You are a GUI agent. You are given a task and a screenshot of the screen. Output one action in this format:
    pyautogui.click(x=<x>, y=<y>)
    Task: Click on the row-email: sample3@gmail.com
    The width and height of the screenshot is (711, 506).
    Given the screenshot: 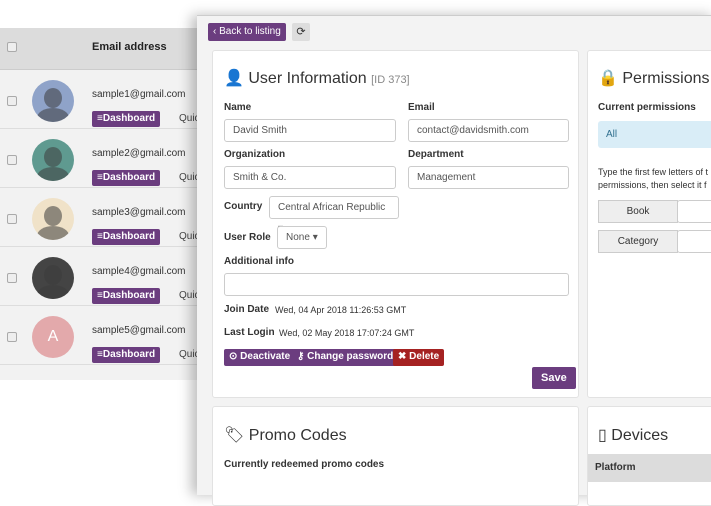 What is the action you would take?
    pyautogui.click(x=139, y=212)
    